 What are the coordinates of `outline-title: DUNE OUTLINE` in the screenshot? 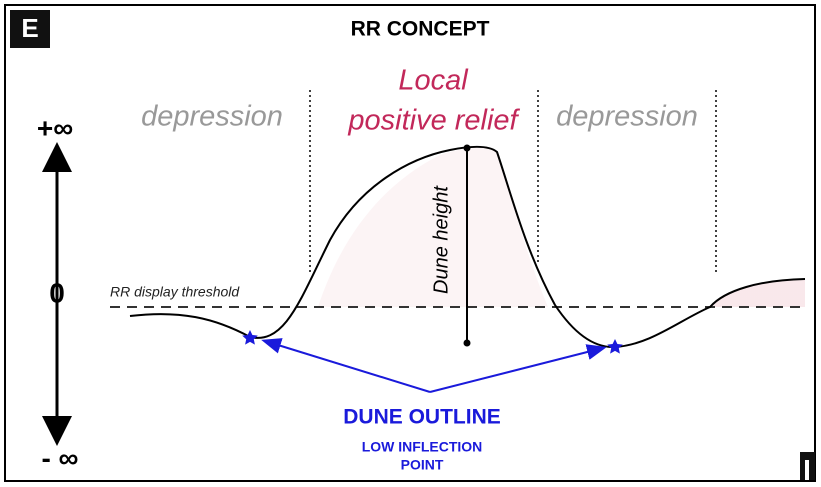 It's located at (422, 417).